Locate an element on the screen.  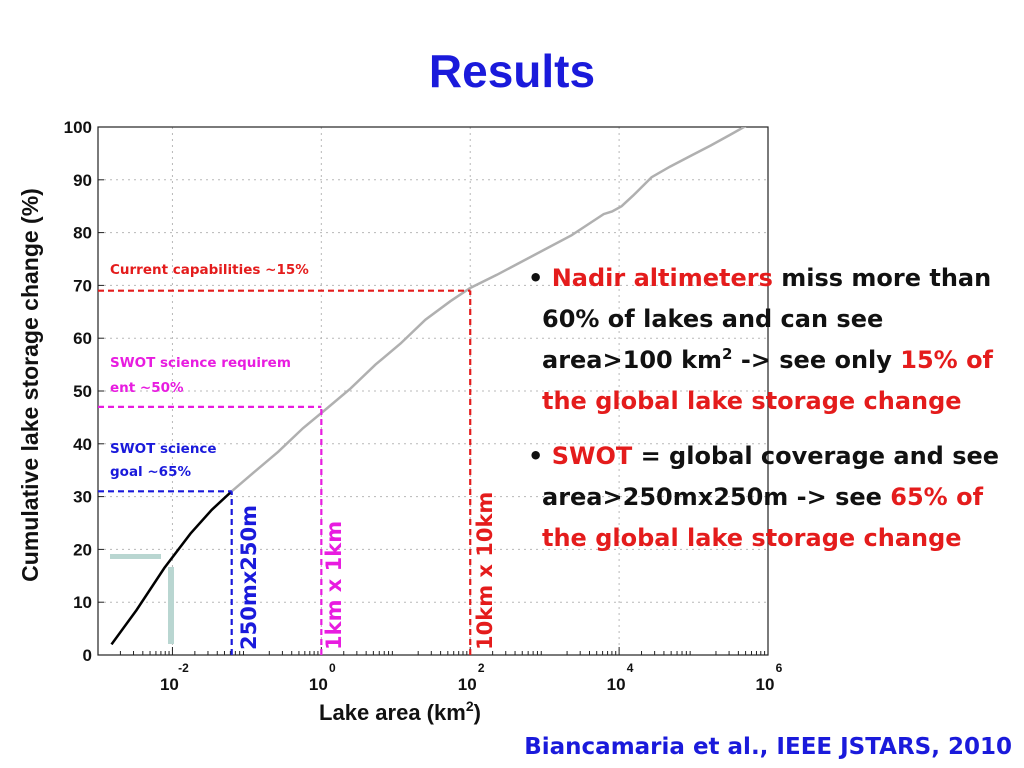
y-tick-label: 100 is located at coordinates (78, 127).